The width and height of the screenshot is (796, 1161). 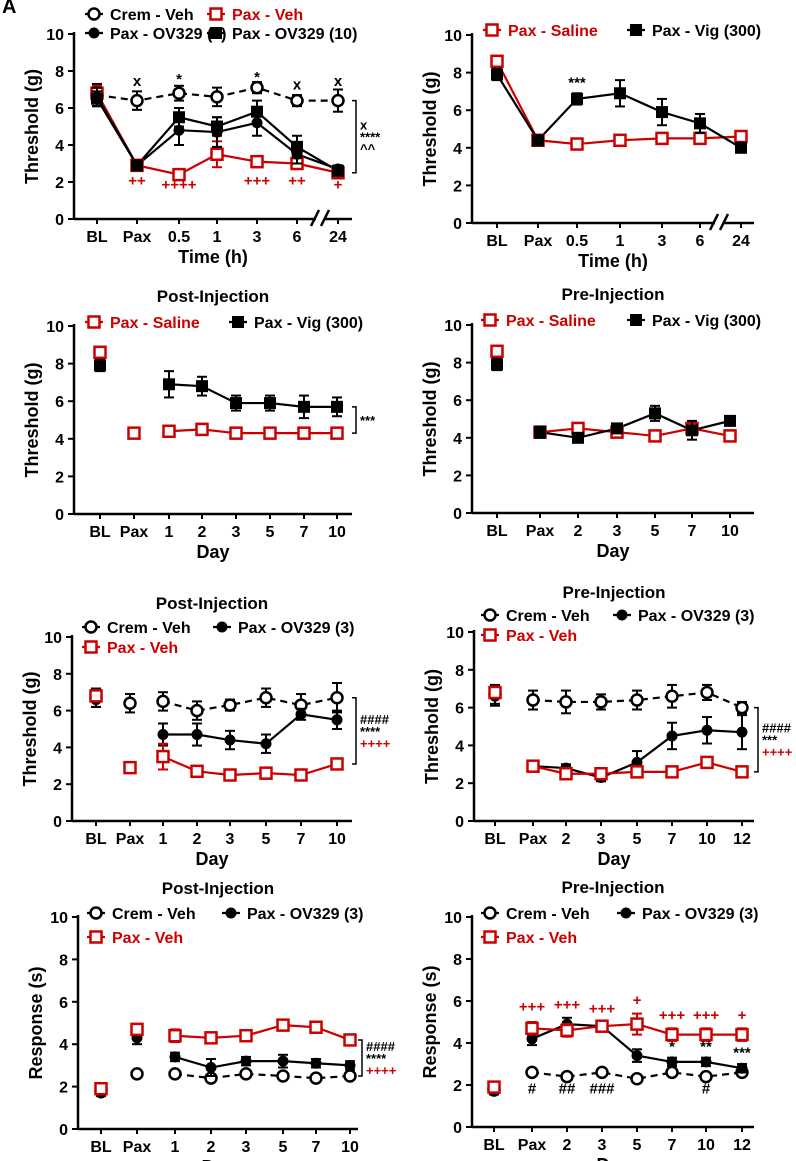 What do you see at coordinates (602, 1088) in the screenshot?
I see `significance-label: ###` at bounding box center [602, 1088].